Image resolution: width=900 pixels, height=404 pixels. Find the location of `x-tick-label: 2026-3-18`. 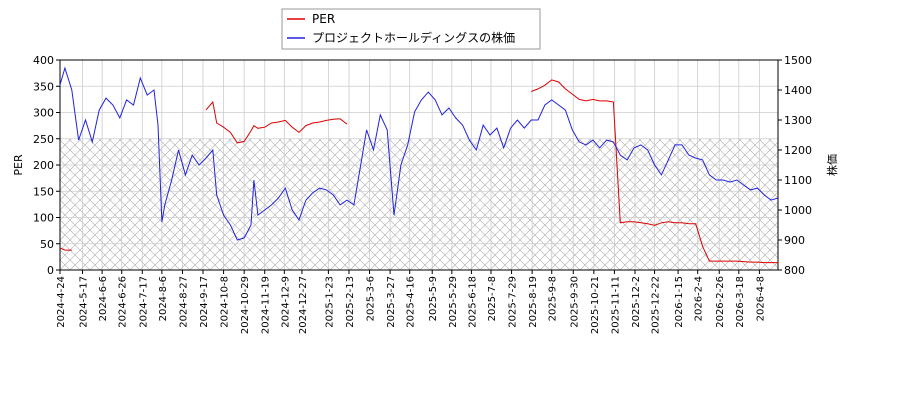

x-tick-label: 2026-3-18 is located at coordinates (740, 302).